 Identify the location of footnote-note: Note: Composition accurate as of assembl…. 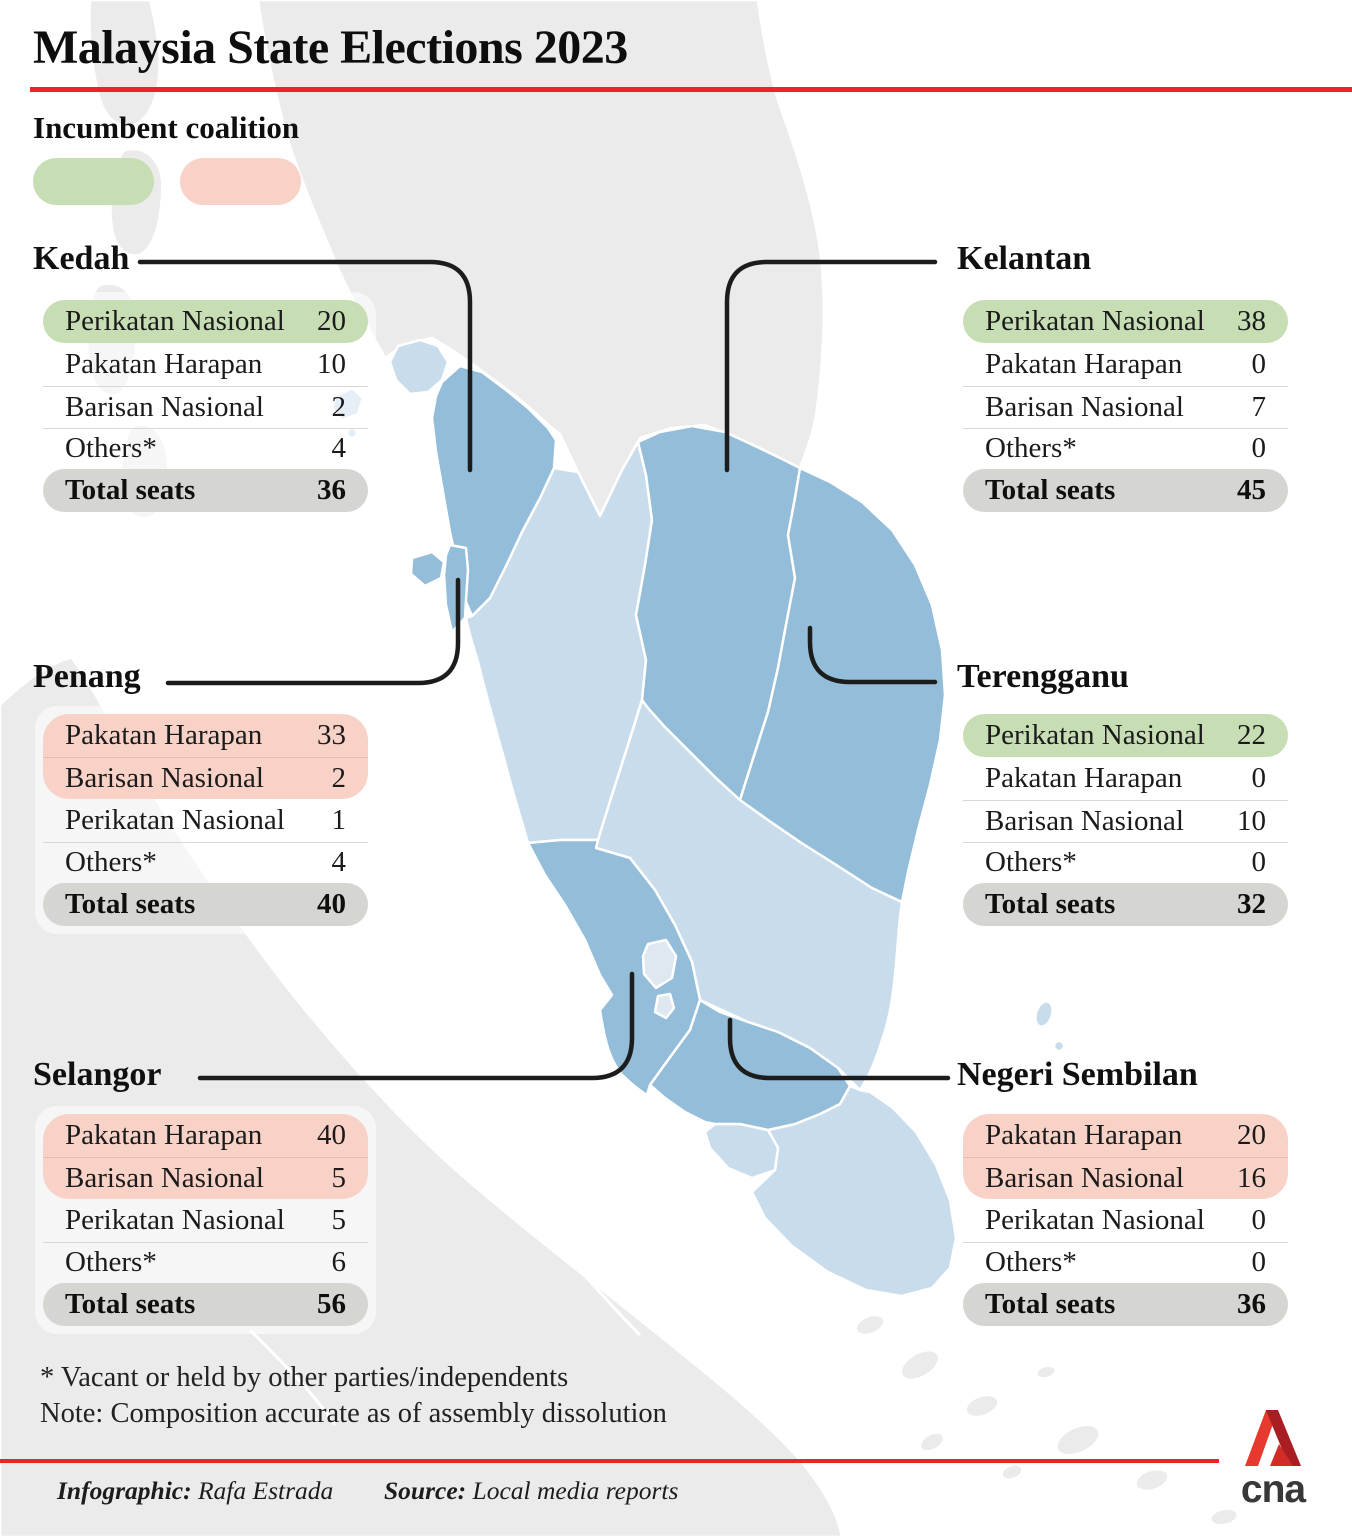
(353, 1413).